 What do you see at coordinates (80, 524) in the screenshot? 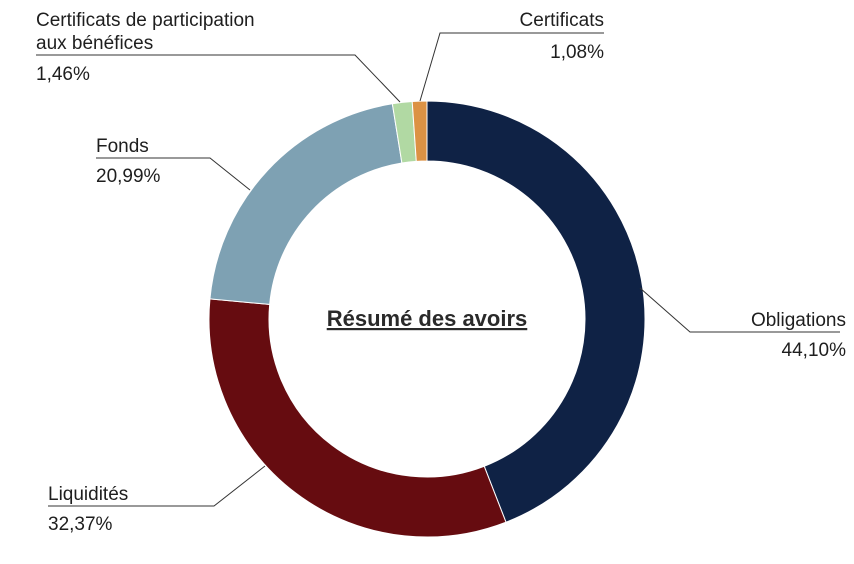
I see `label-liquidites-value: 32,37%` at bounding box center [80, 524].